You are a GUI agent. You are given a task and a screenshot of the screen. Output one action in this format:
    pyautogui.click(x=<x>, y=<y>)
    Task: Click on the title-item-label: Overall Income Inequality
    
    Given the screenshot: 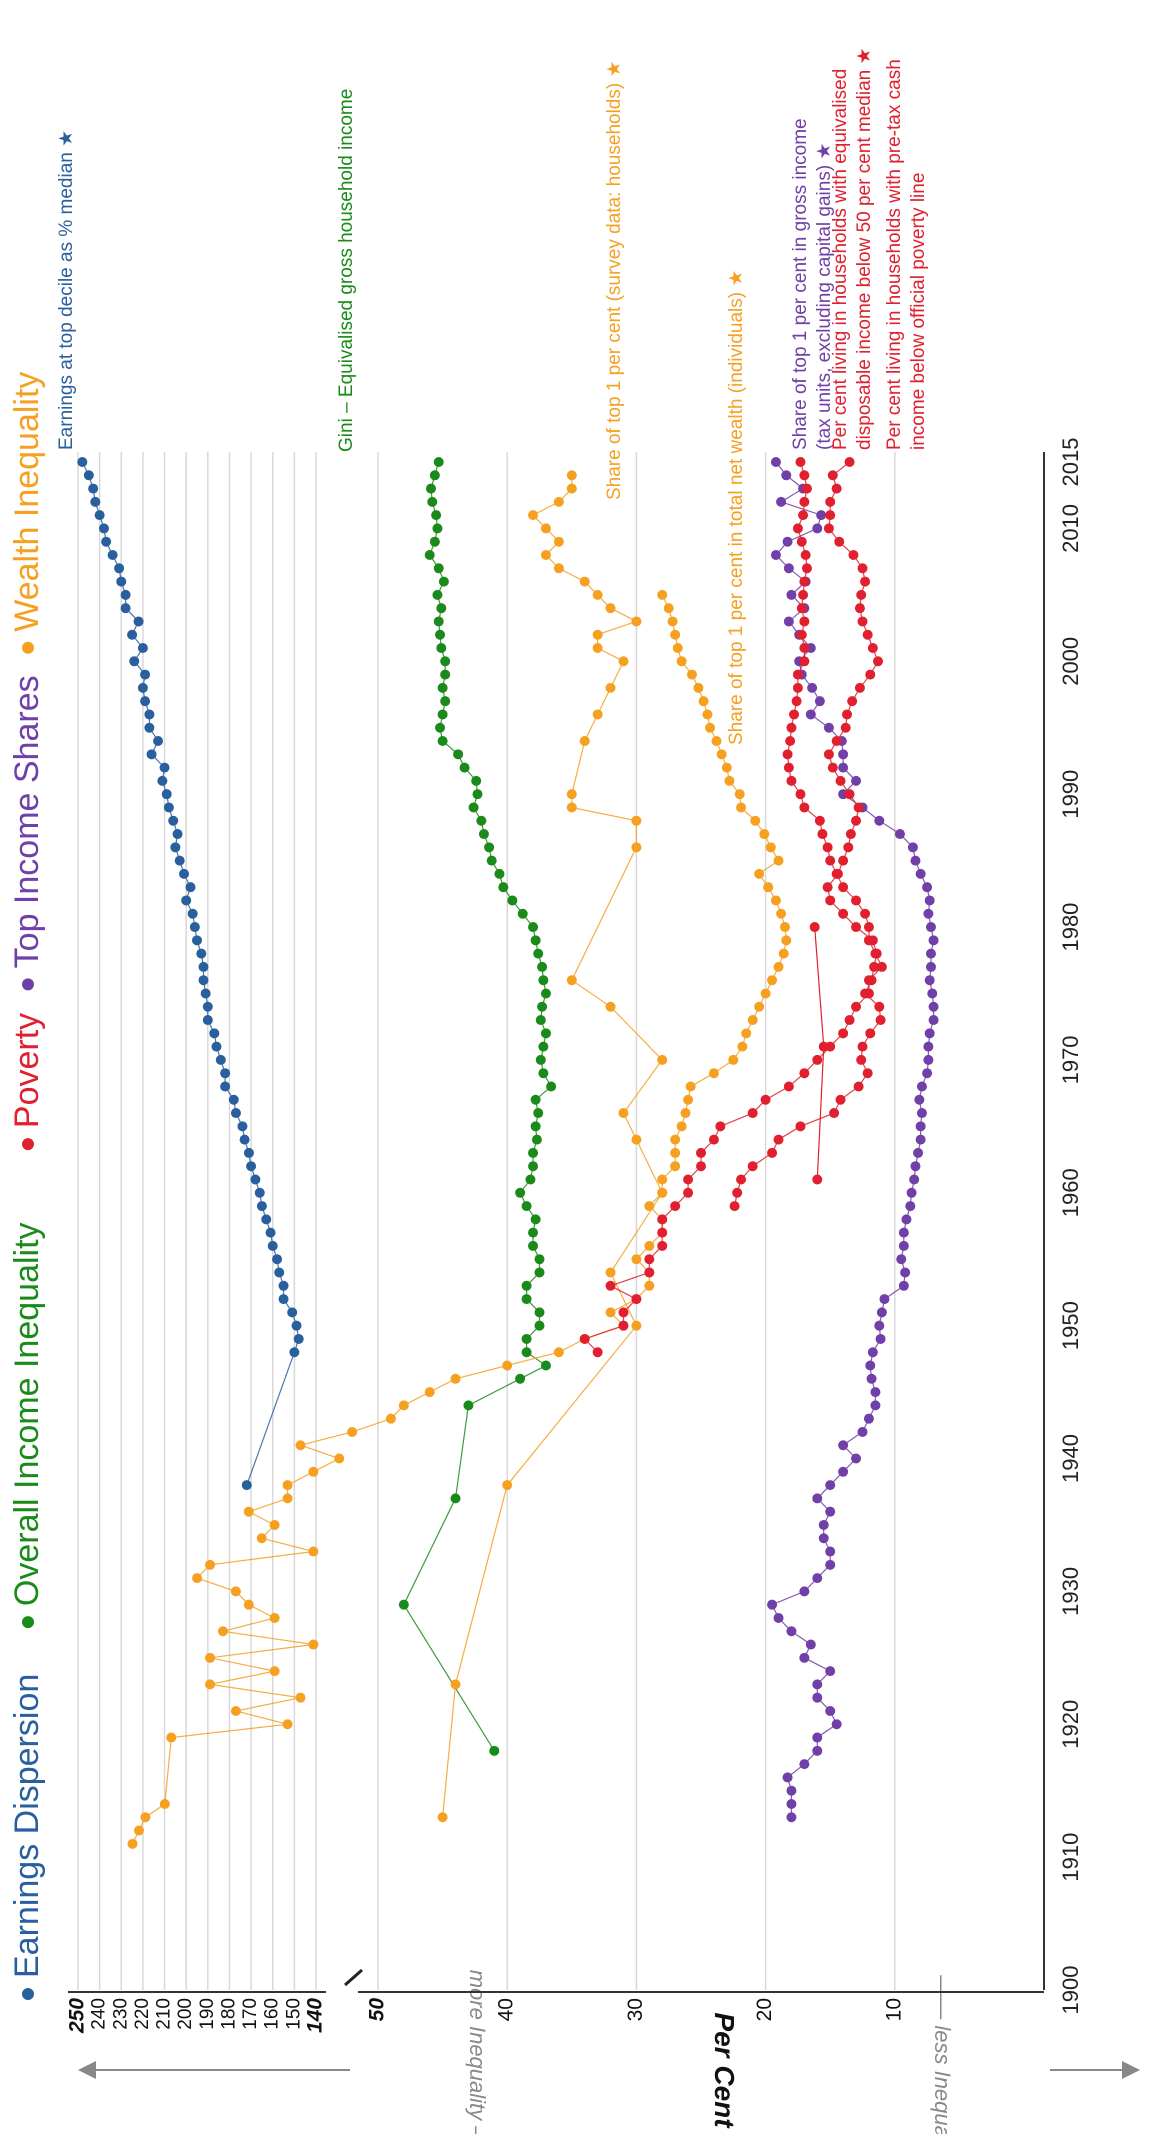 What is the action you would take?
    pyautogui.click(x=27, y=1414)
    